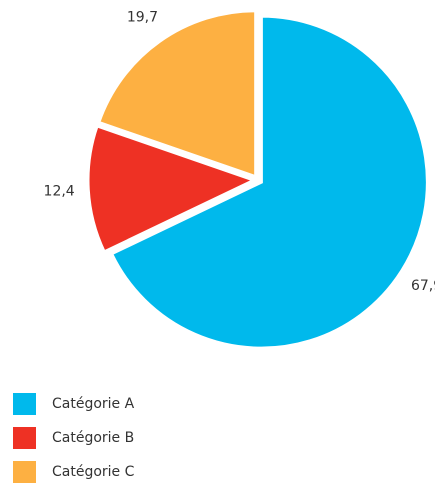  What do you see at coordinates (93, 472) in the screenshot?
I see `legend-label: Catégorie C` at bounding box center [93, 472].